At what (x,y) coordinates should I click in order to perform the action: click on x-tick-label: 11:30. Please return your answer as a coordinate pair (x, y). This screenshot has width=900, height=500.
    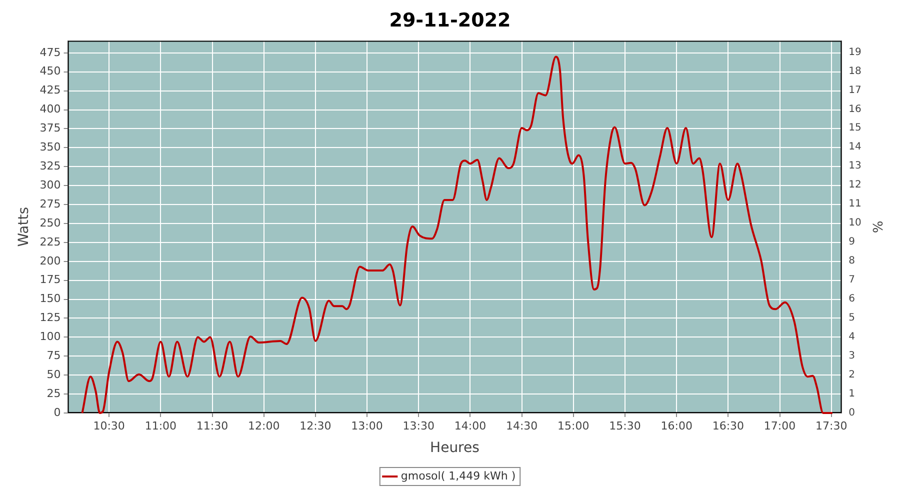
    Looking at the image, I should click on (212, 425).